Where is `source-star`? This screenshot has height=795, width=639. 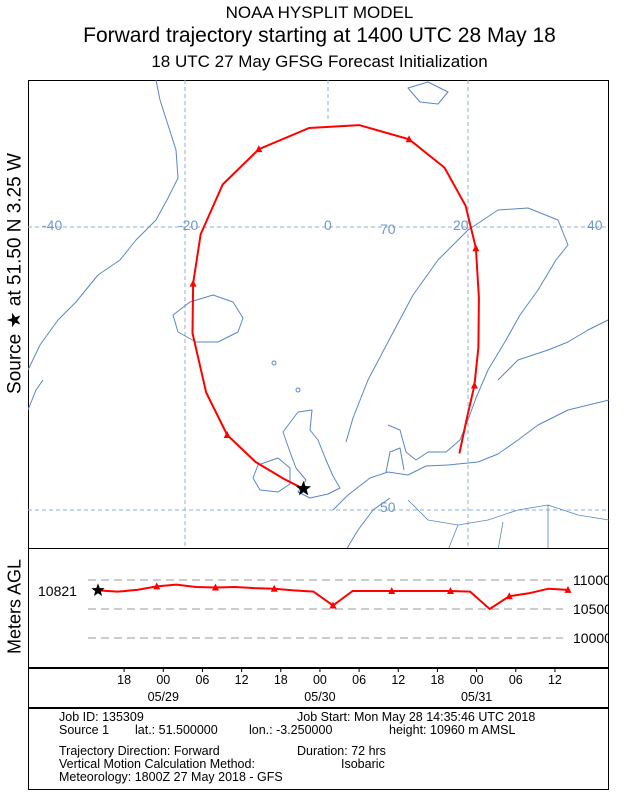
source-star is located at coordinates (303, 488).